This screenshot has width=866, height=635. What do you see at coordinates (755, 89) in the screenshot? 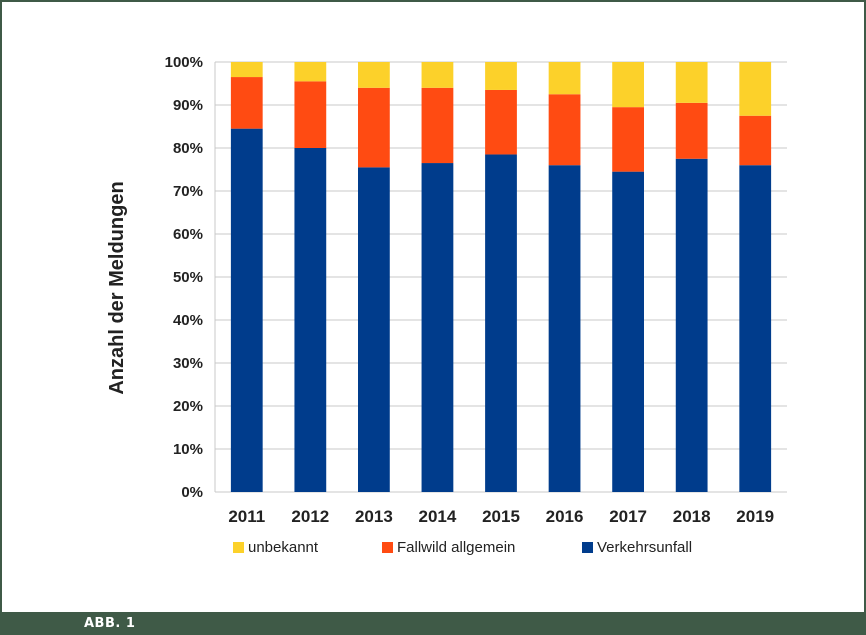
I see `bar-segment-unbekannt-2019` at bounding box center [755, 89].